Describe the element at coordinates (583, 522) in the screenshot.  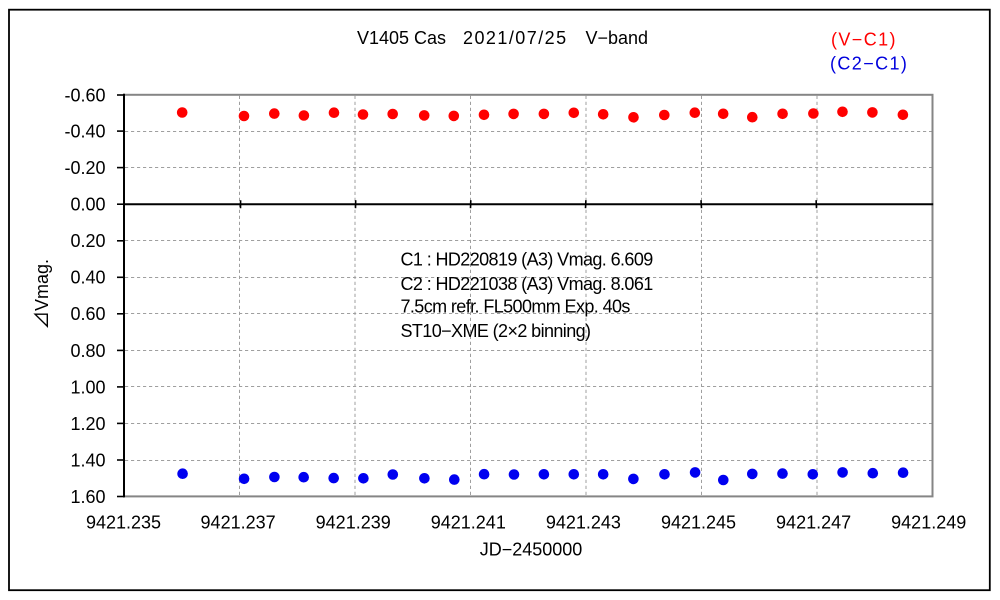
I see `svg-text: 9421.243` at that location.